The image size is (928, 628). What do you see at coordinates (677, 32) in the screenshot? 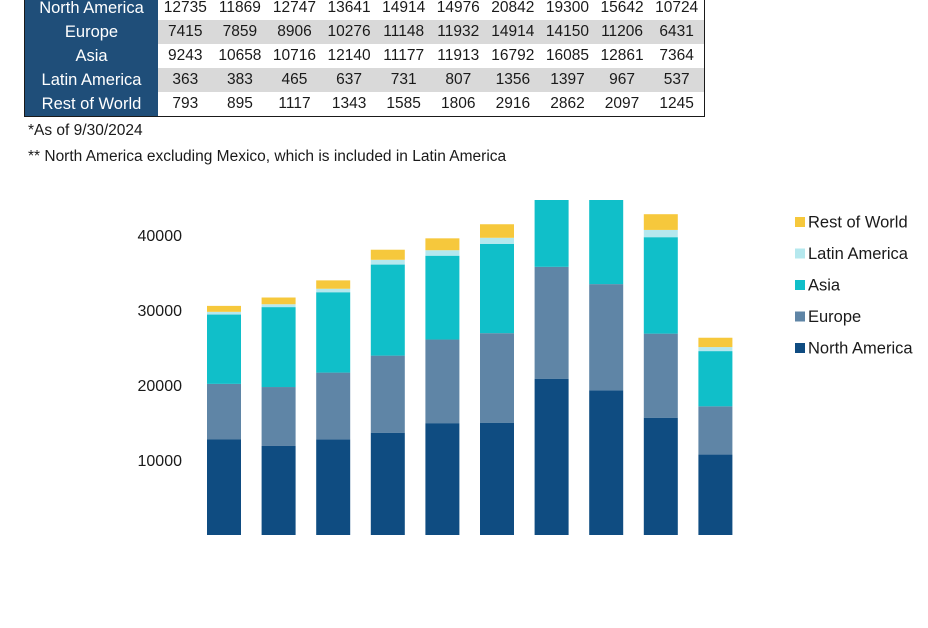
I see `table-cell: 6431` at bounding box center [677, 32].